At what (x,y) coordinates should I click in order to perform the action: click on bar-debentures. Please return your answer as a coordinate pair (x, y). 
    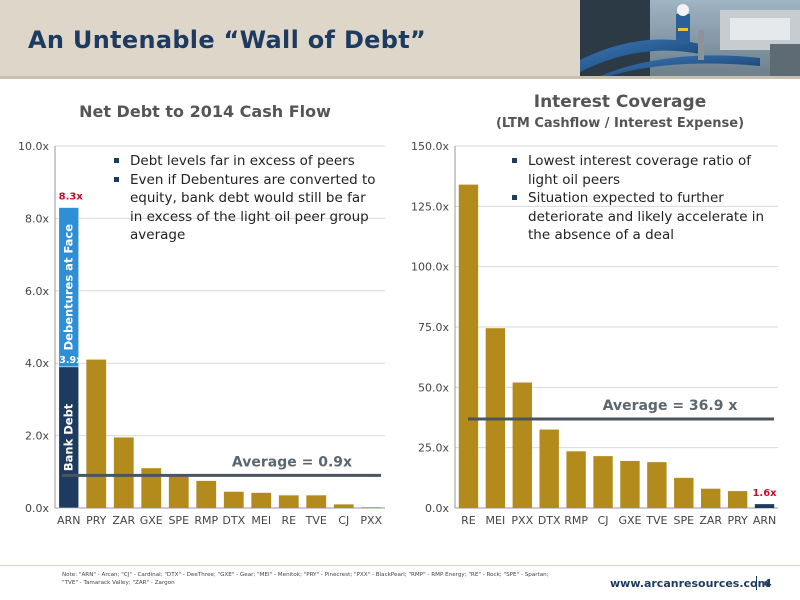
    Looking at the image, I should click on (68, 287).